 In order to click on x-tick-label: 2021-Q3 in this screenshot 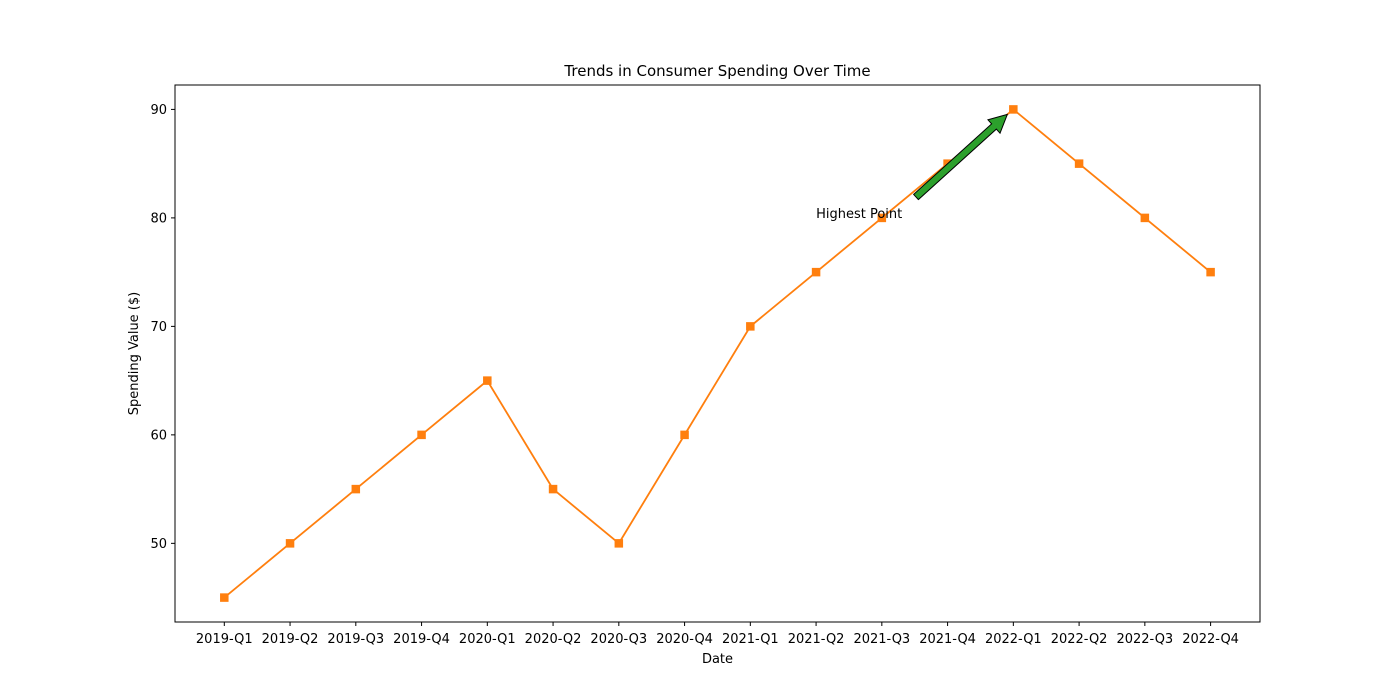, I will do `click(881, 639)`.